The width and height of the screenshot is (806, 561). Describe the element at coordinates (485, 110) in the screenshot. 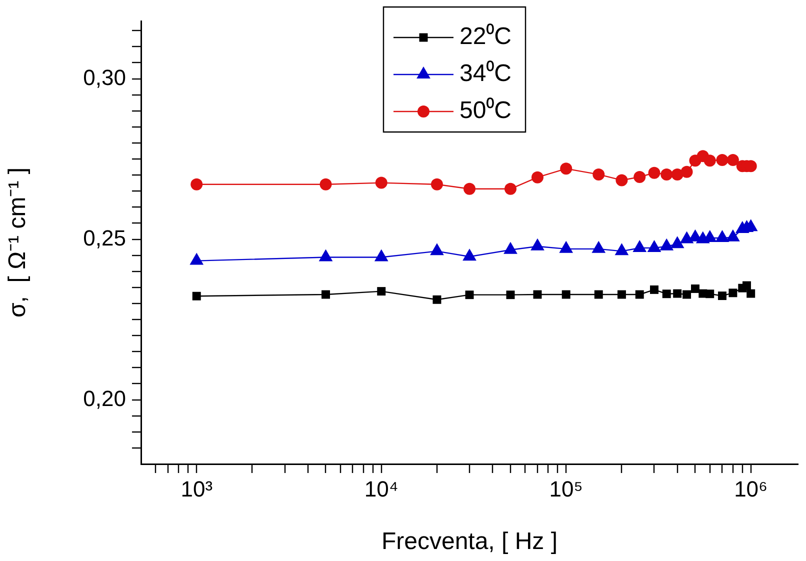

I see `legend-label: 50⁰C` at that location.